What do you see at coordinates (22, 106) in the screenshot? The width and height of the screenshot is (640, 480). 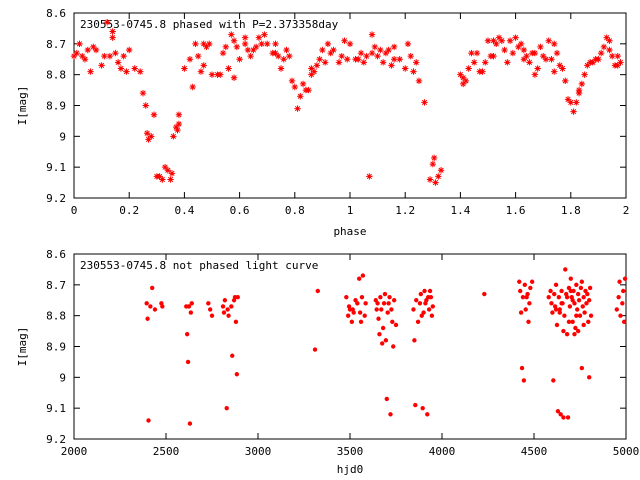 I see `y-axis-label: I[mag]` at bounding box center [22, 106].